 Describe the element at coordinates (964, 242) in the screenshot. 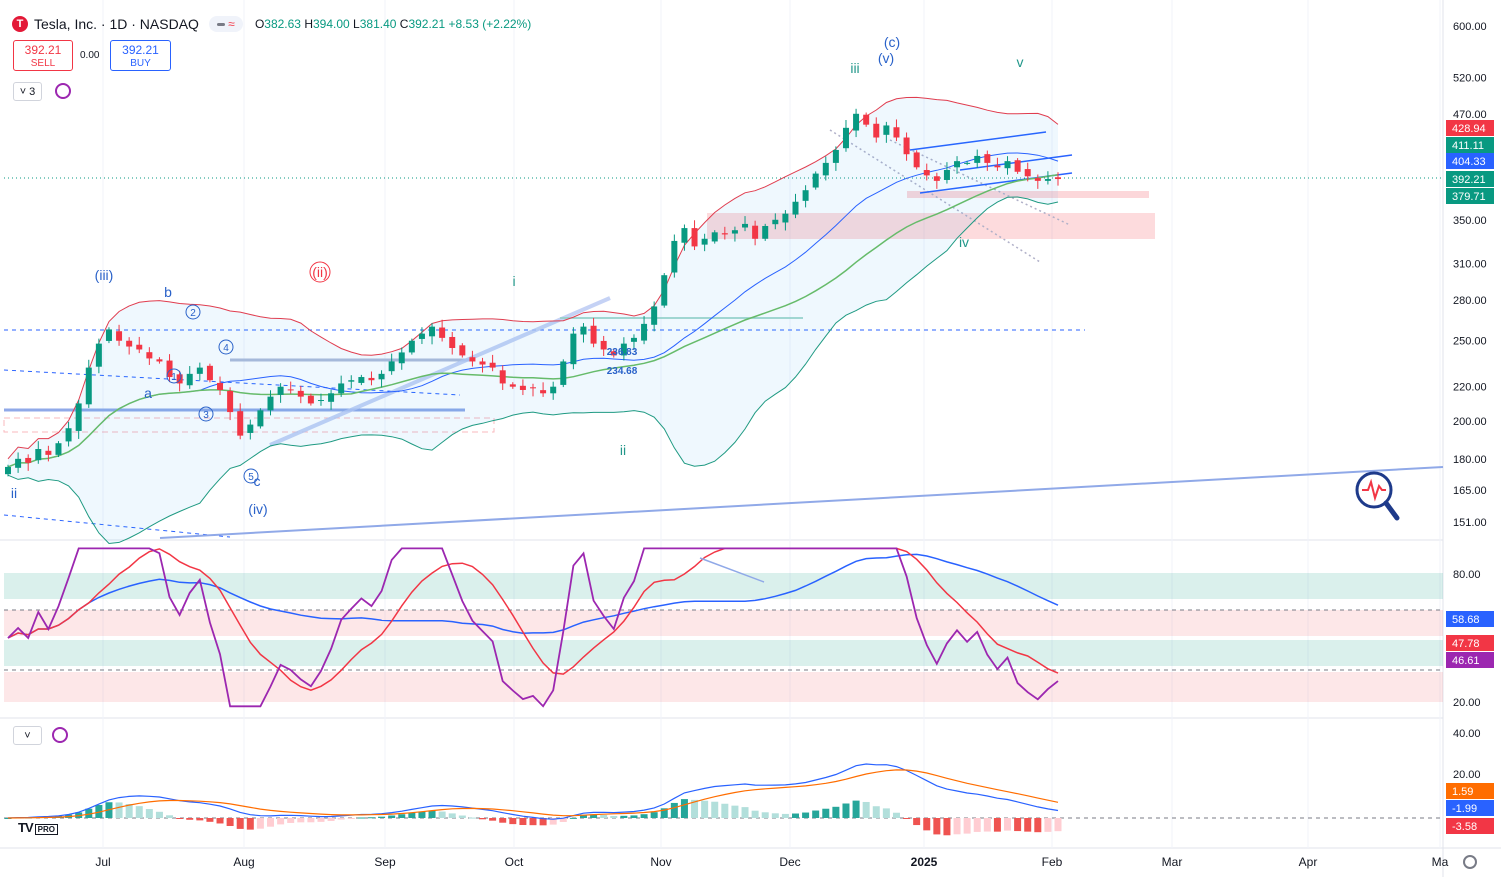

I see `wave-label: iv` at that location.